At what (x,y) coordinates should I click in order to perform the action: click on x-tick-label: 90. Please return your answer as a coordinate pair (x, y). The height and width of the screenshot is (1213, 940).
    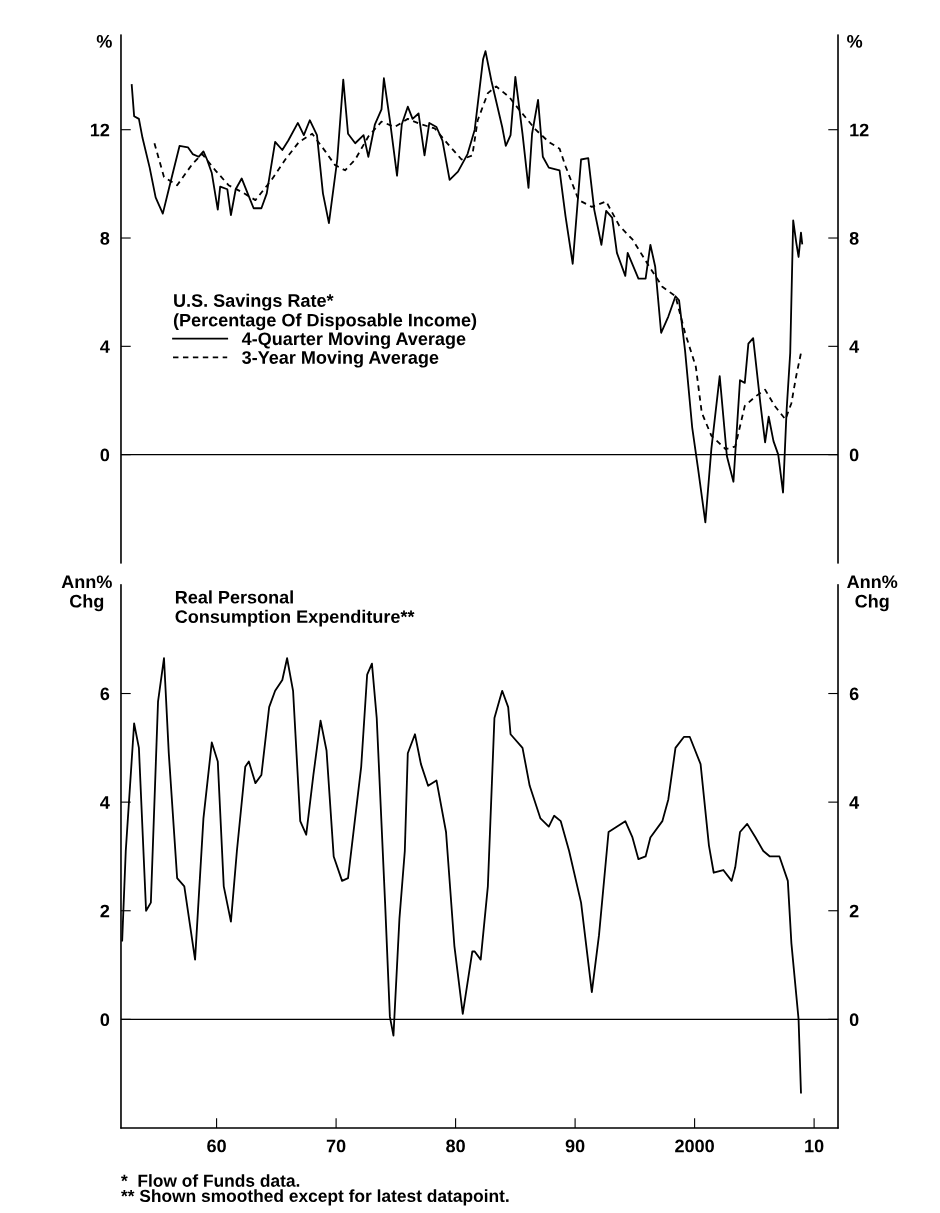
    Looking at the image, I should click on (575, 1146).